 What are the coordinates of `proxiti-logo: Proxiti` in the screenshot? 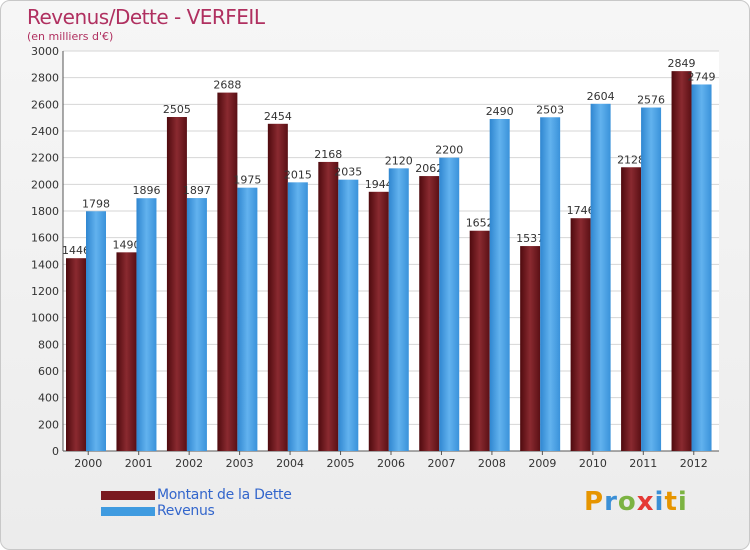 It's located at (636, 502).